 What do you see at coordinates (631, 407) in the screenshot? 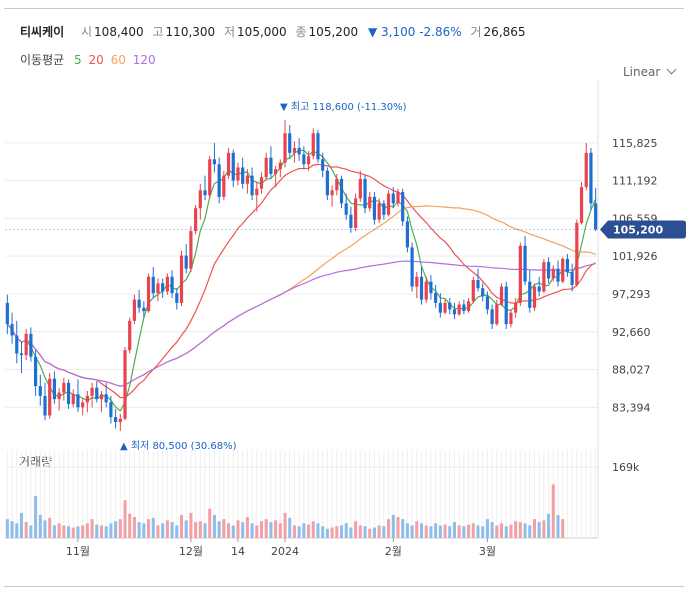
I see `price-tick-label: 83,394` at bounding box center [631, 407].